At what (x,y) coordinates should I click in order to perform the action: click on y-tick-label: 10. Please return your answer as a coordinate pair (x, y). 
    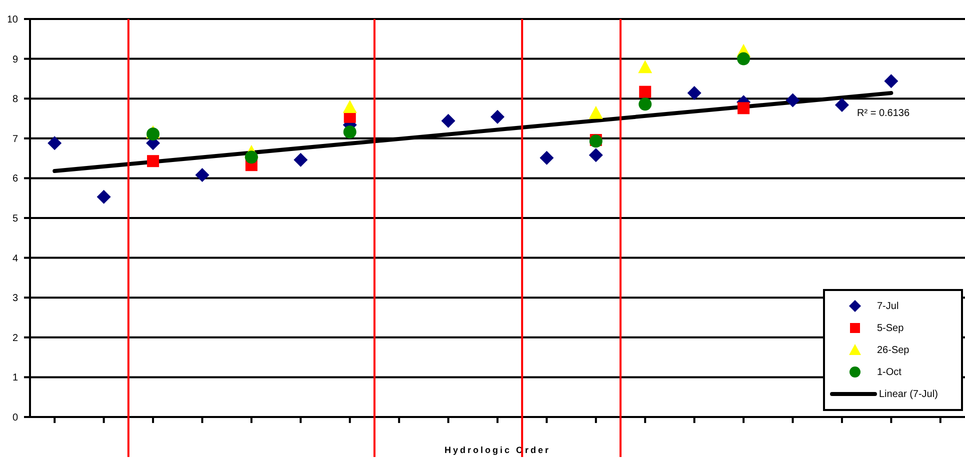
    Looking at the image, I should click on (12, 20).